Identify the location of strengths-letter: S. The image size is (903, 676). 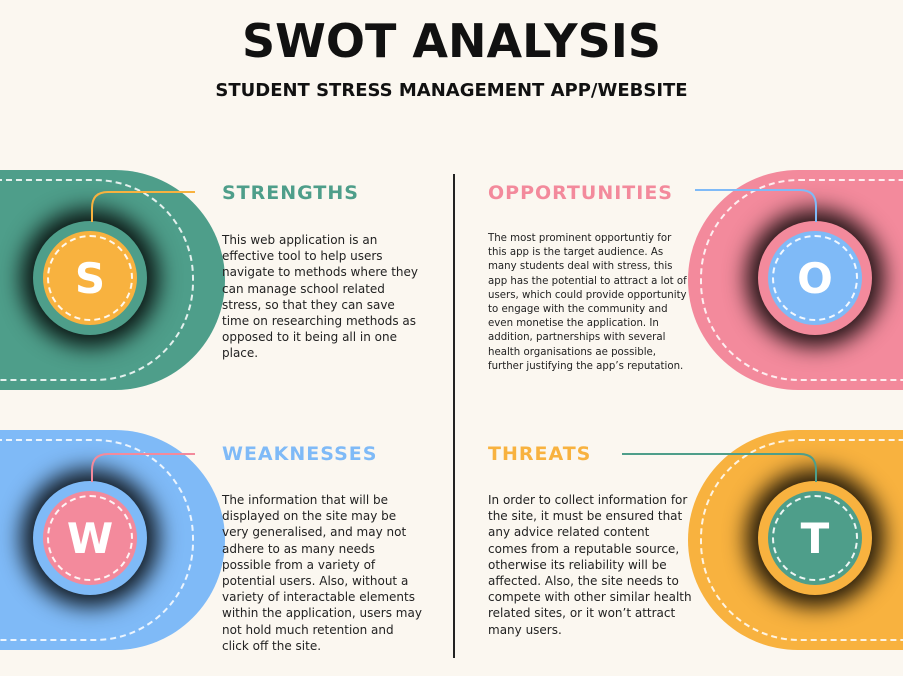
(90, 278).